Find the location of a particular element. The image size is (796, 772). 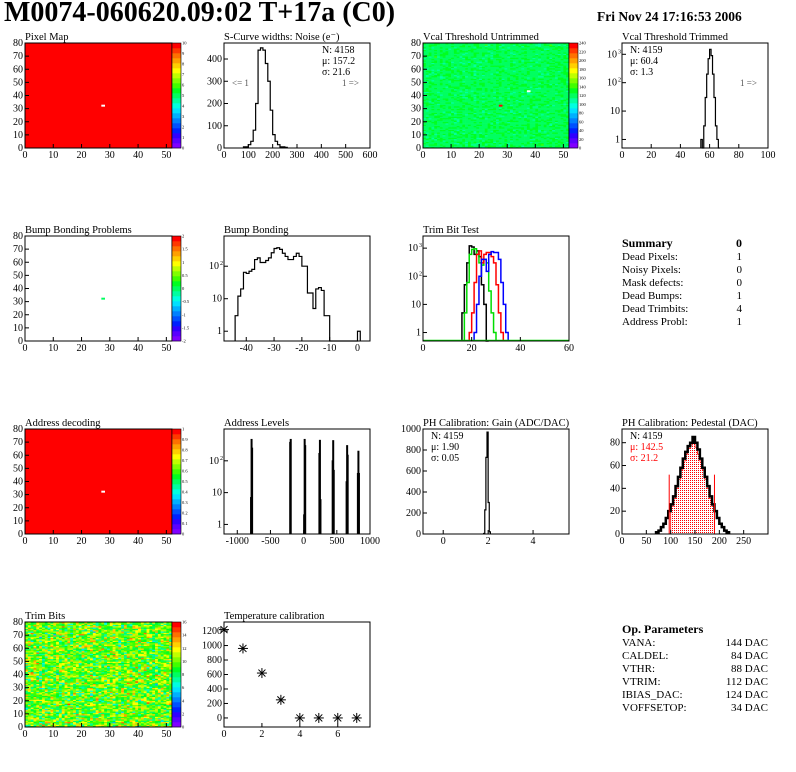

histogram-series is located at coordinates (710, 98).